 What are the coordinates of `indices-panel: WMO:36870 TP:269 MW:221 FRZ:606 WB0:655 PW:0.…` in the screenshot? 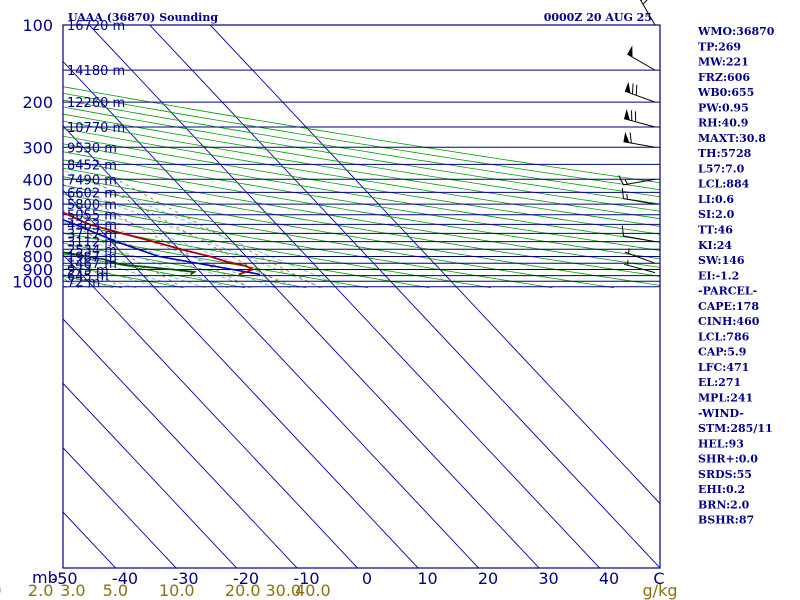 It's located at (736, 276).